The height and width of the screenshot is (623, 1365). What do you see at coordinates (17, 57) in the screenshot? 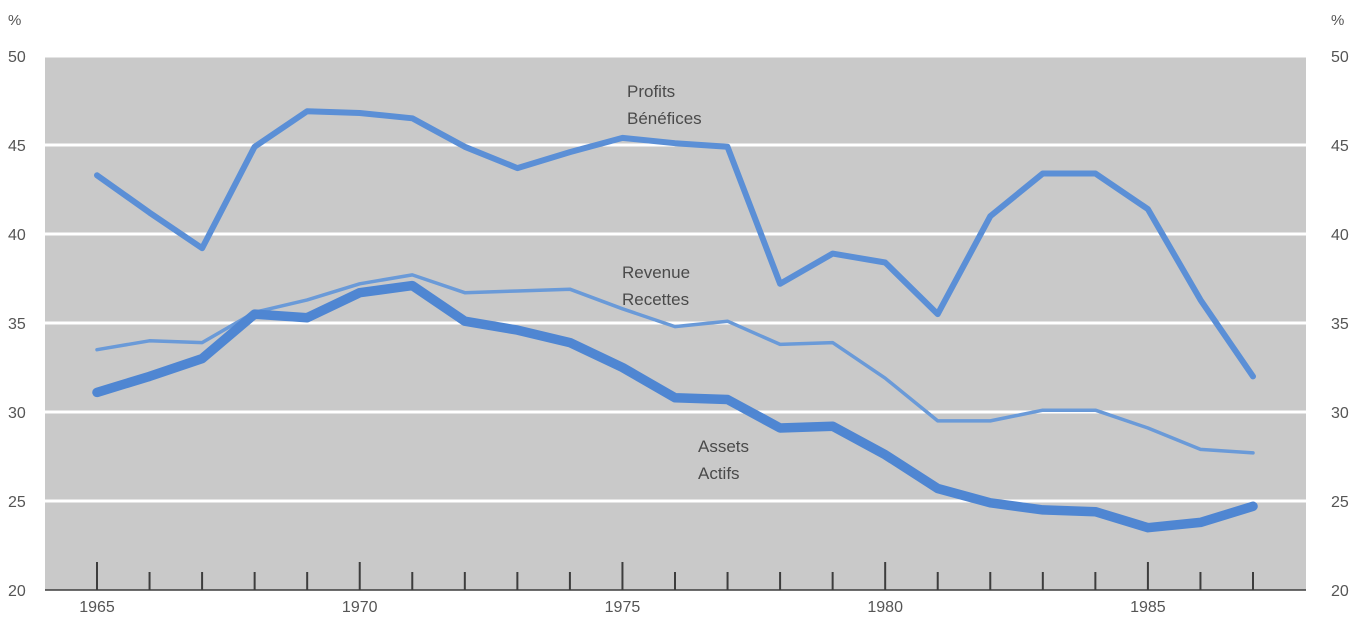
I see `y-tick-label-left: 50` at bounding box center [17, 57].